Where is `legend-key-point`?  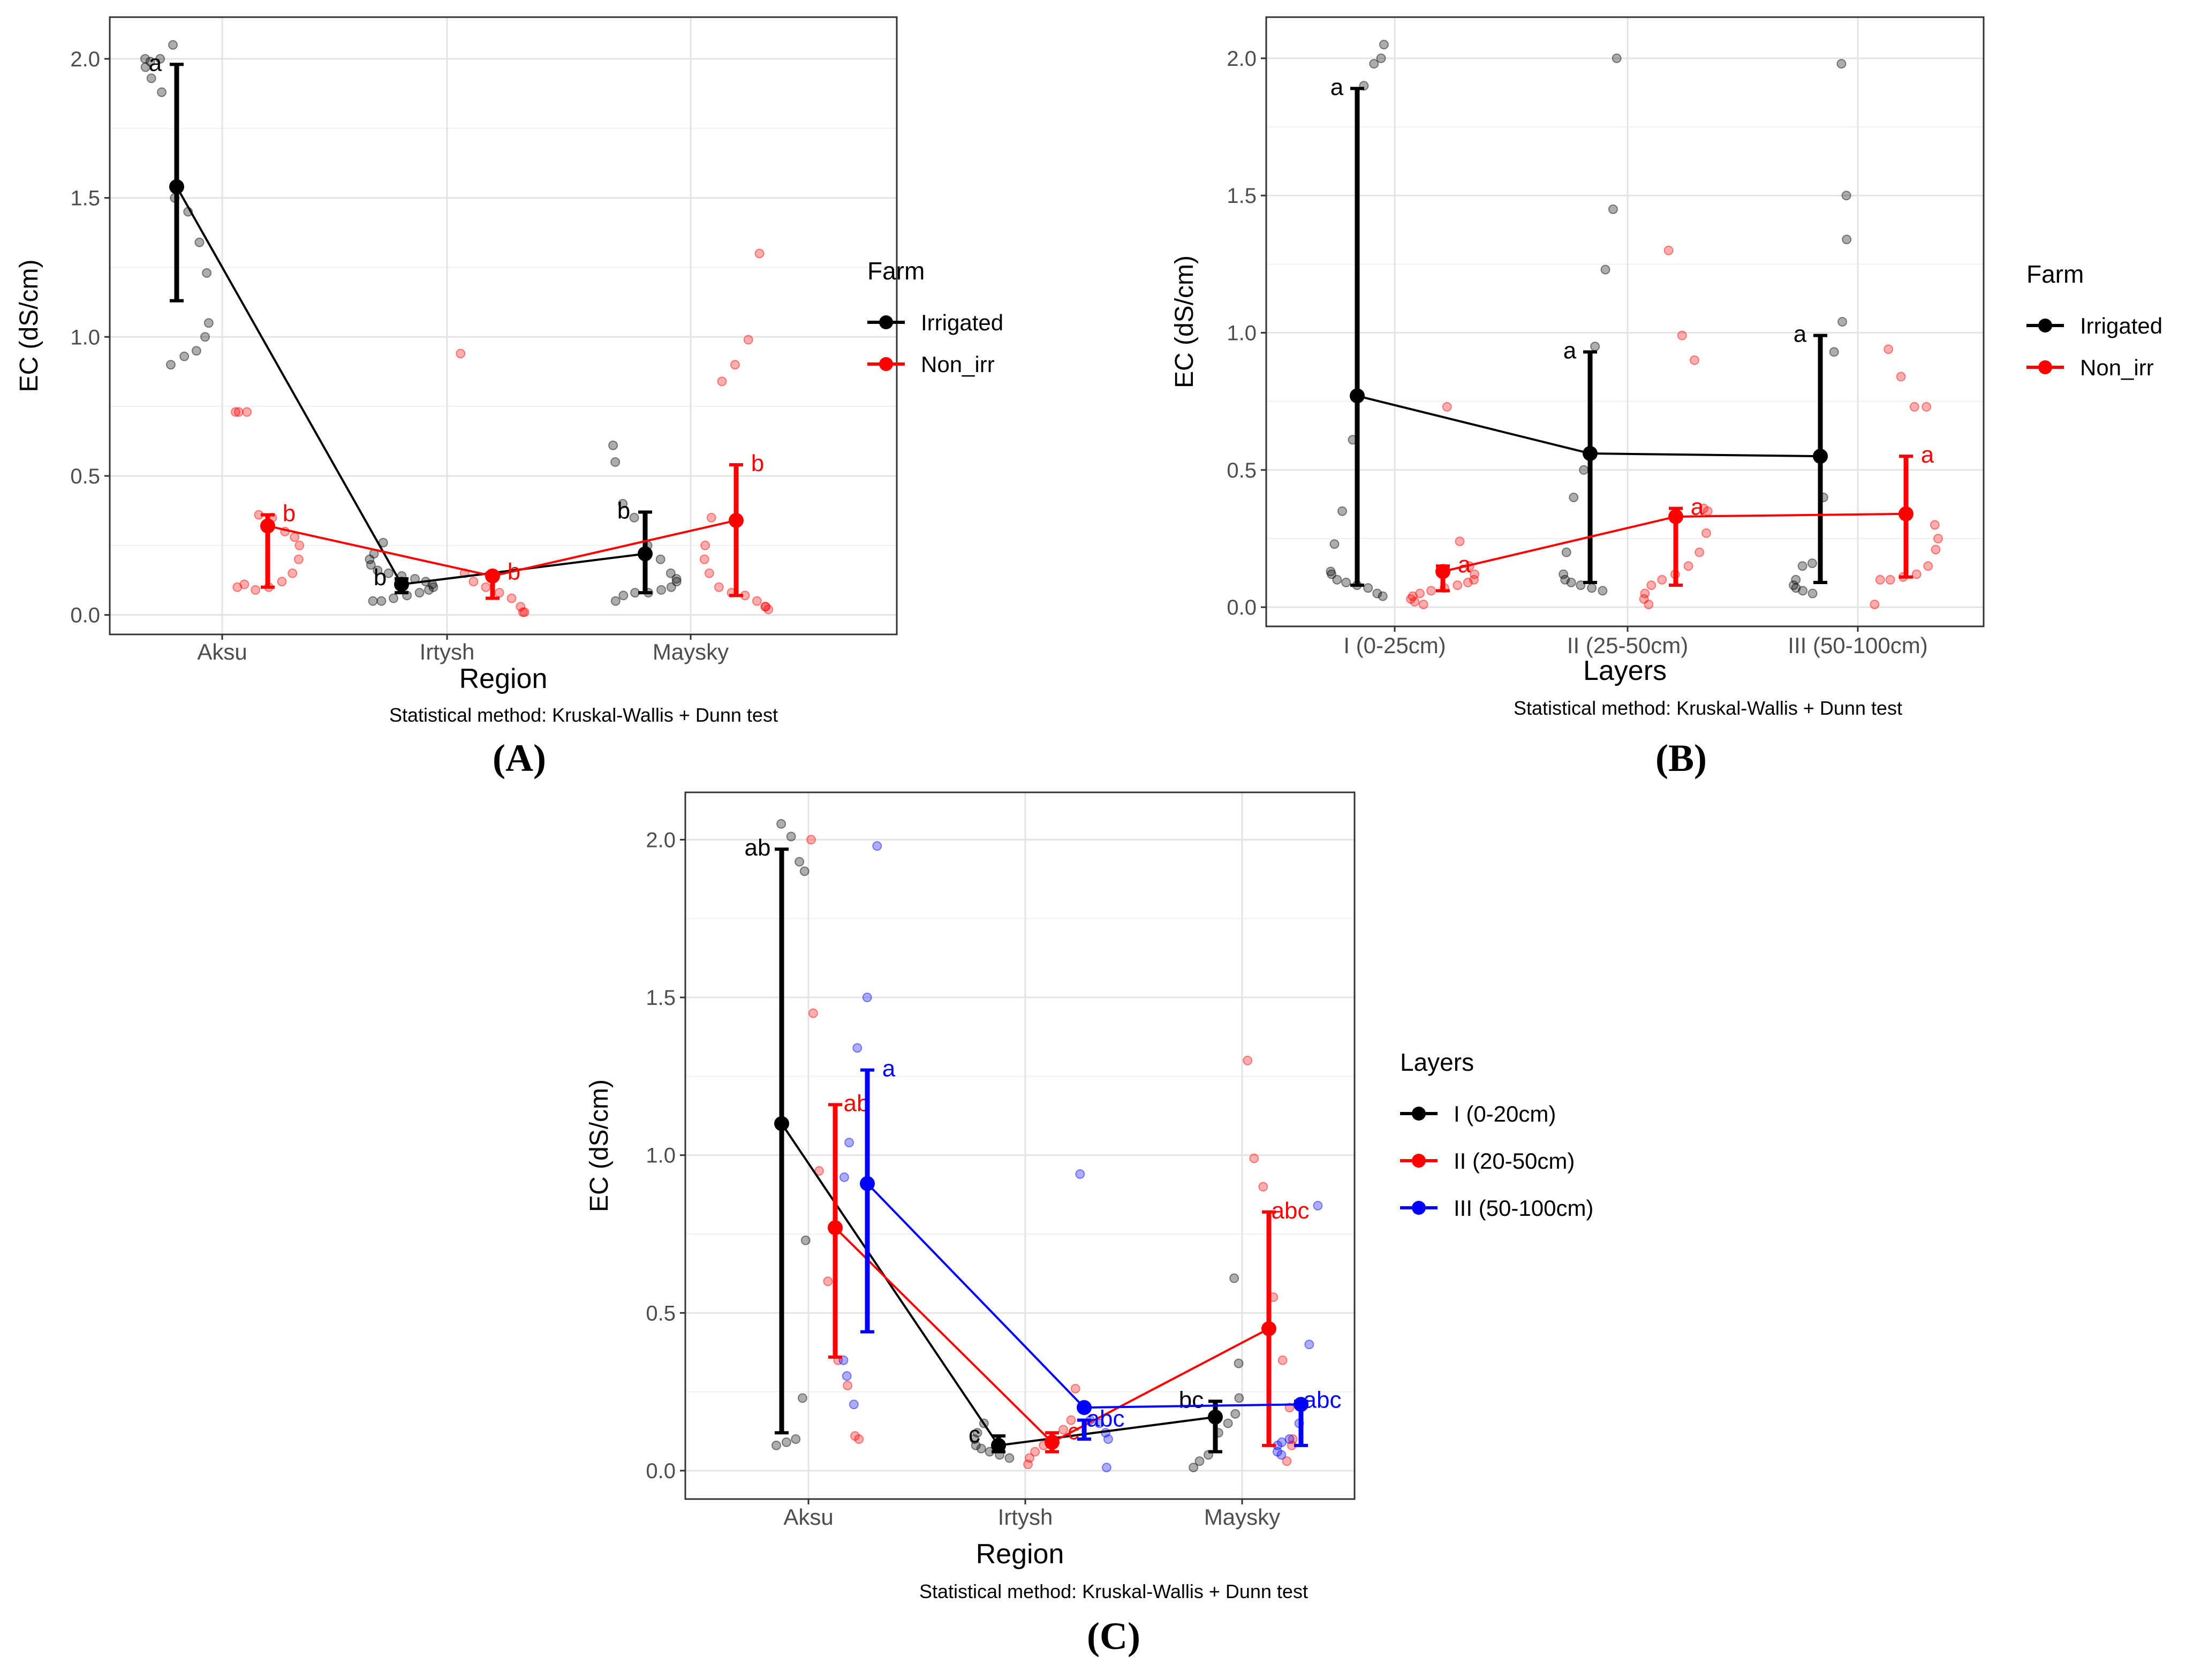 legend-key-point is located at coordinates (1419, 1208).